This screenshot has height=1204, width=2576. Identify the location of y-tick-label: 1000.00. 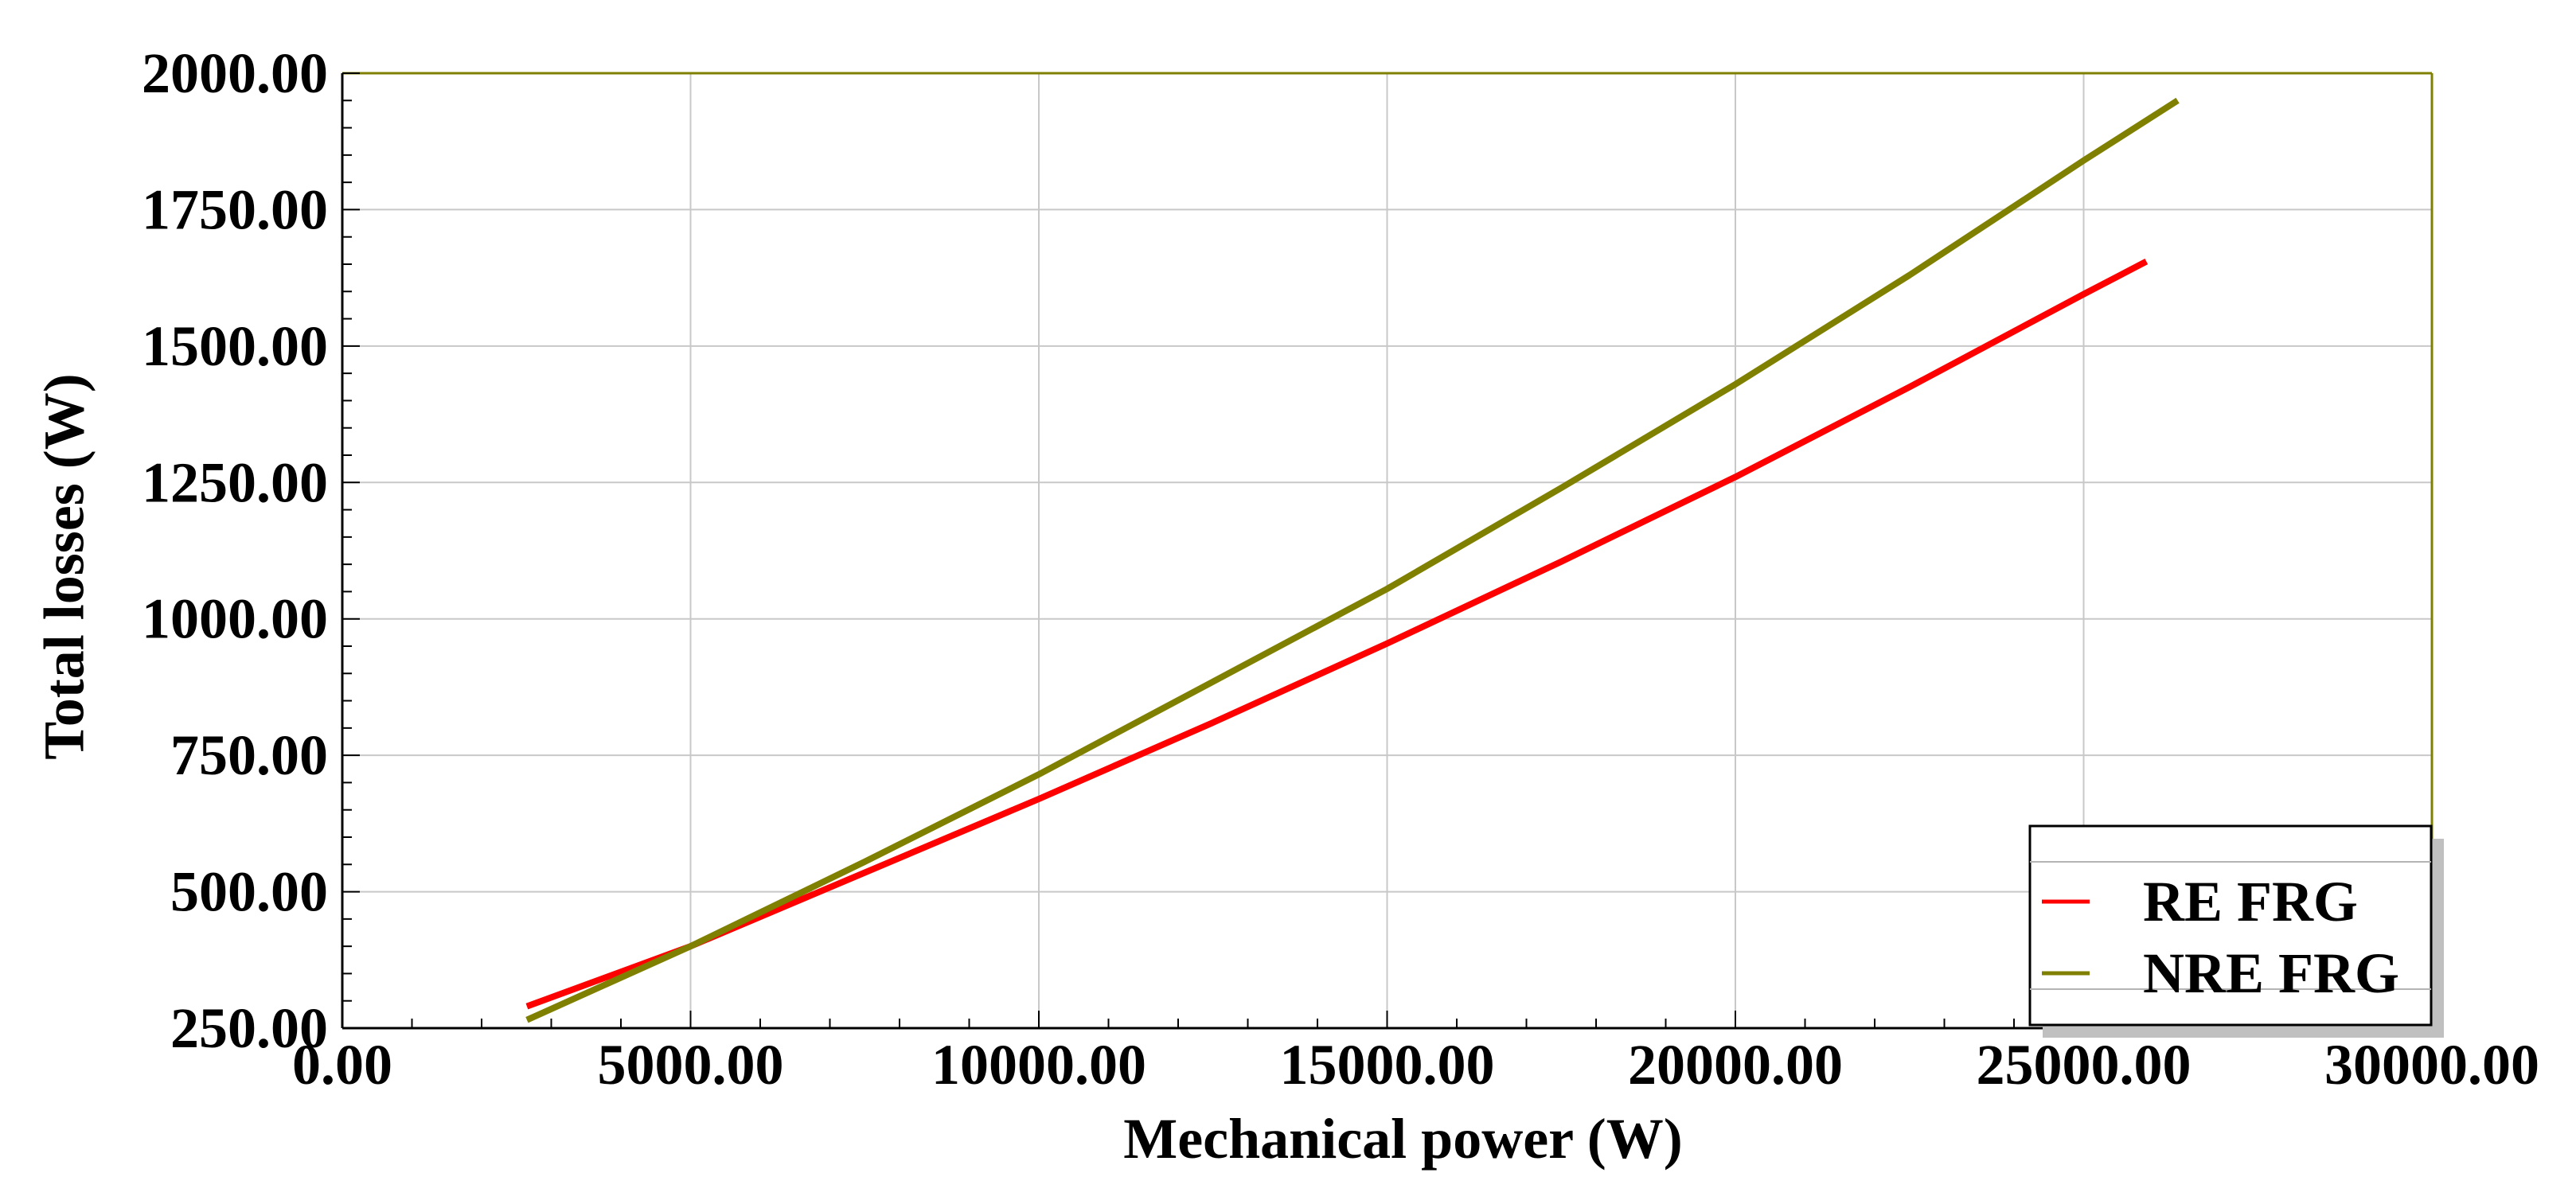
(235, 619).